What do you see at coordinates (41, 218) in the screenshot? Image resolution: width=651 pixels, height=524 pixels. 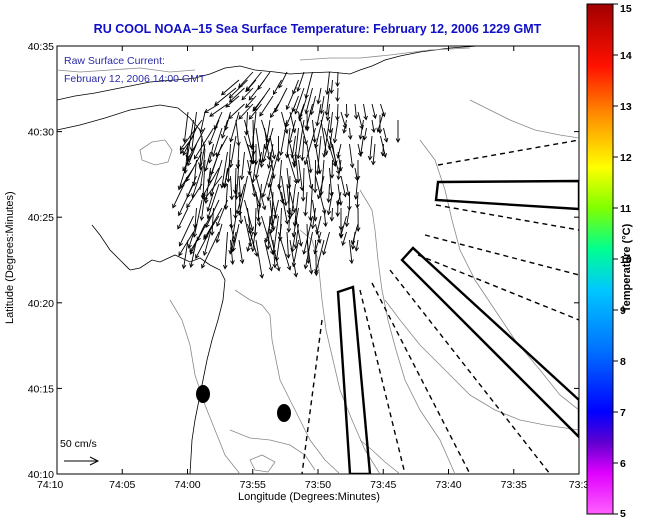 I see `y-tick-label: 40:25` at bounding box center [41, 218].